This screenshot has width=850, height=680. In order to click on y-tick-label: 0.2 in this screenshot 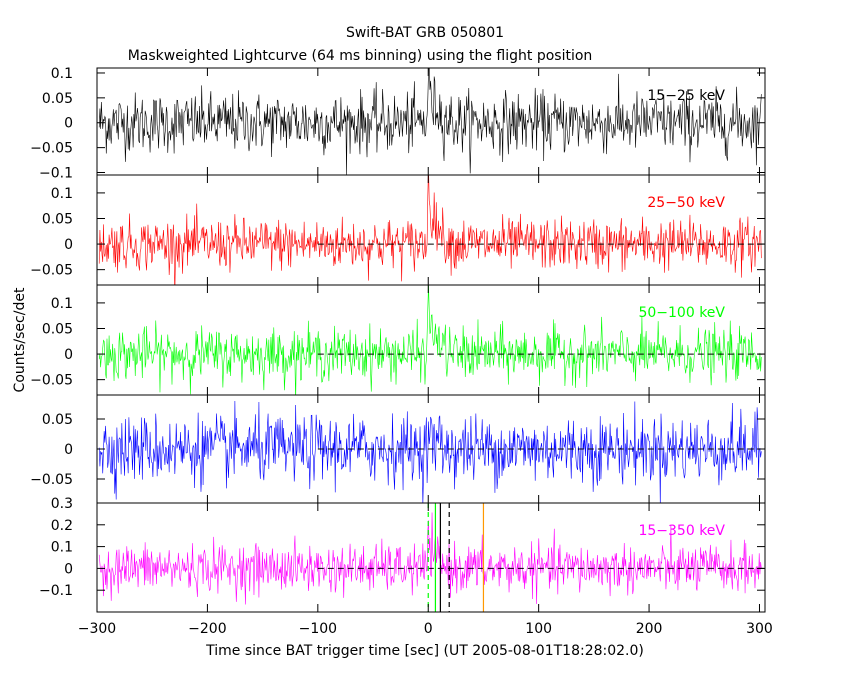, I will do `click(62, 526)`.